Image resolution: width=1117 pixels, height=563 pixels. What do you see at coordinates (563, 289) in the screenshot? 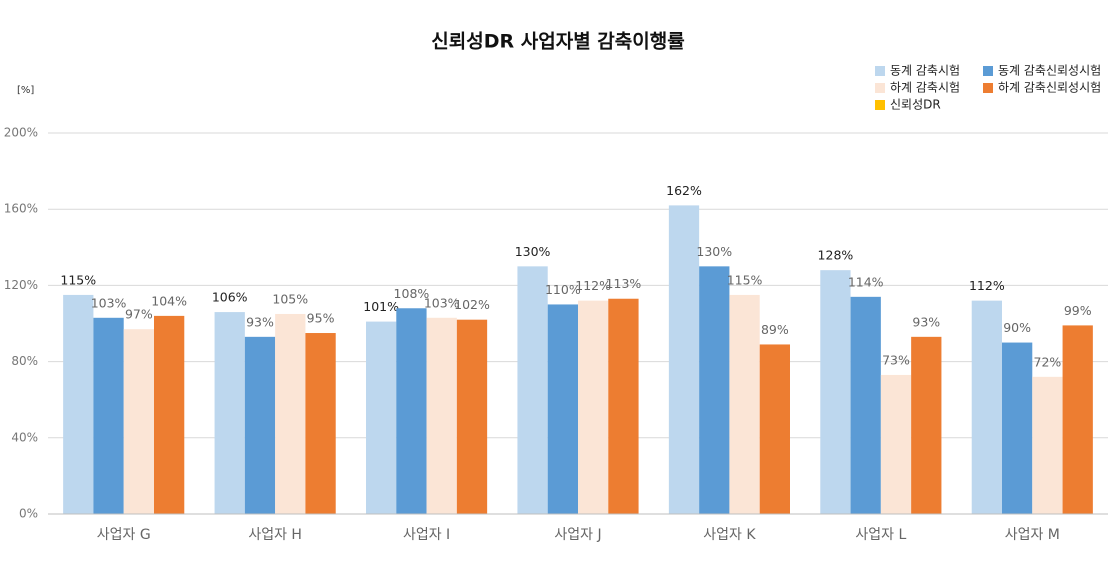
I see `data-label: 110%` at bounding box center [563, 289].